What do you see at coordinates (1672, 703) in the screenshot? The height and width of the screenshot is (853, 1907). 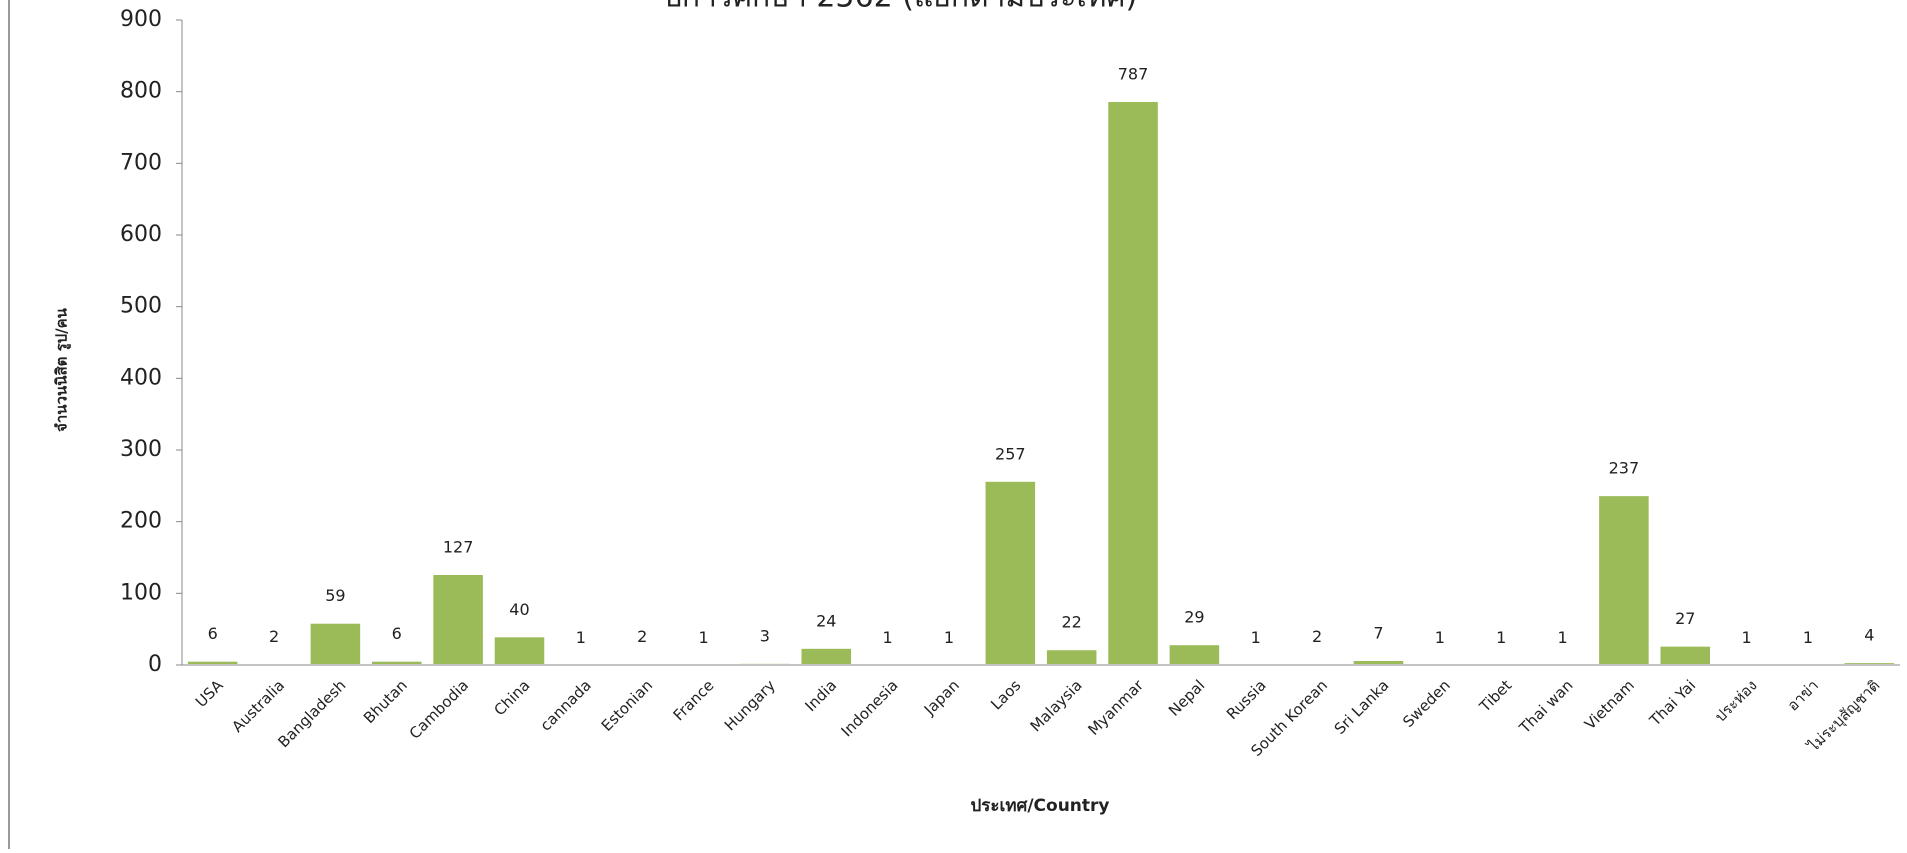 I see `x-tick-label: Thai Yai` at bounding box center [1672, 703].